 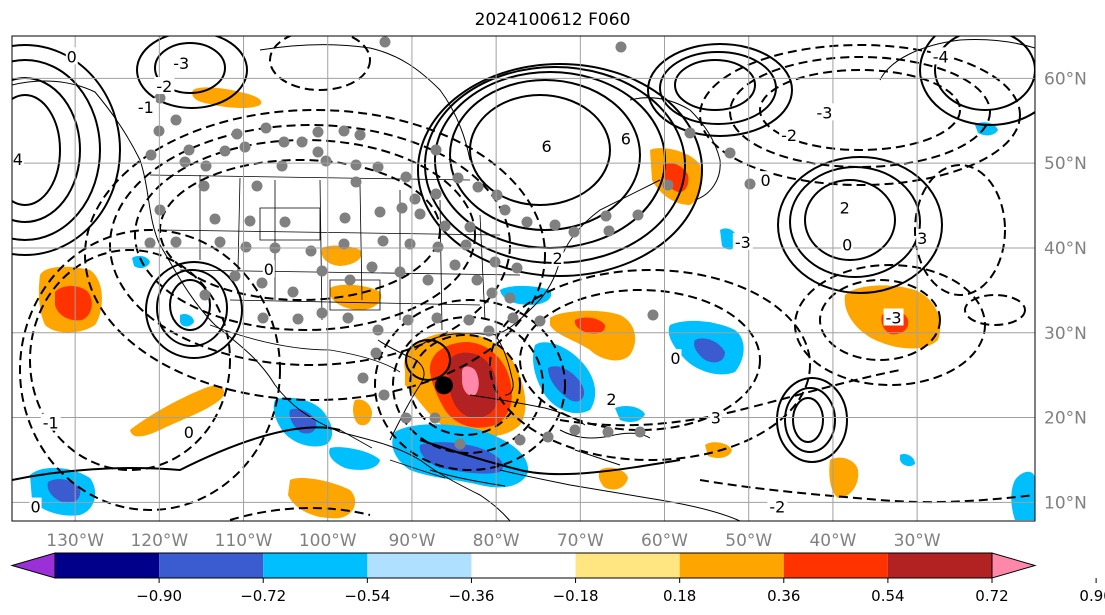 What do you see at coordinates (748, 541) in the screenshot?
I see `longitude-label: 50°W` at bounding box center [748, 541].